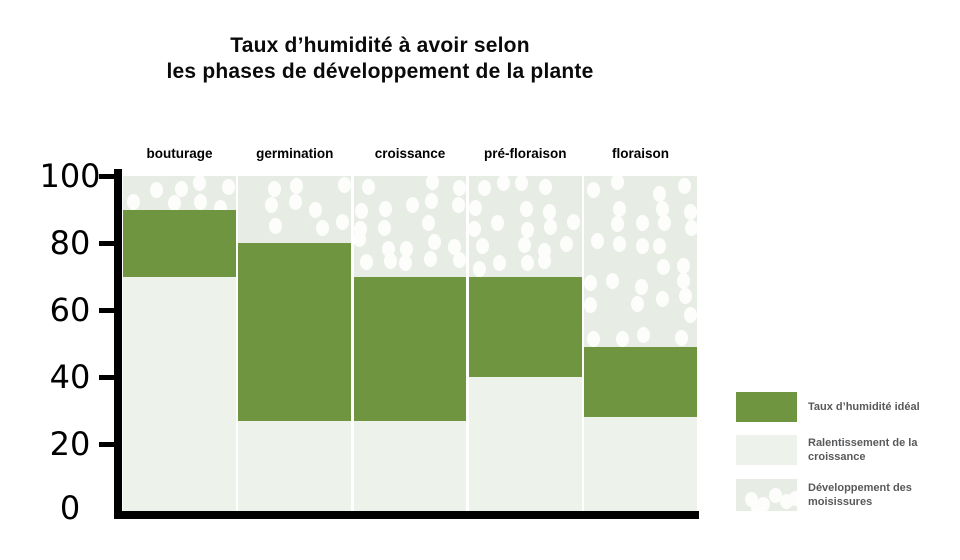 The height and width of the screenshot is (560, 960). I want to click on legend-item-slow-growth: Ralentissement de la croissance, so click(837, 450).